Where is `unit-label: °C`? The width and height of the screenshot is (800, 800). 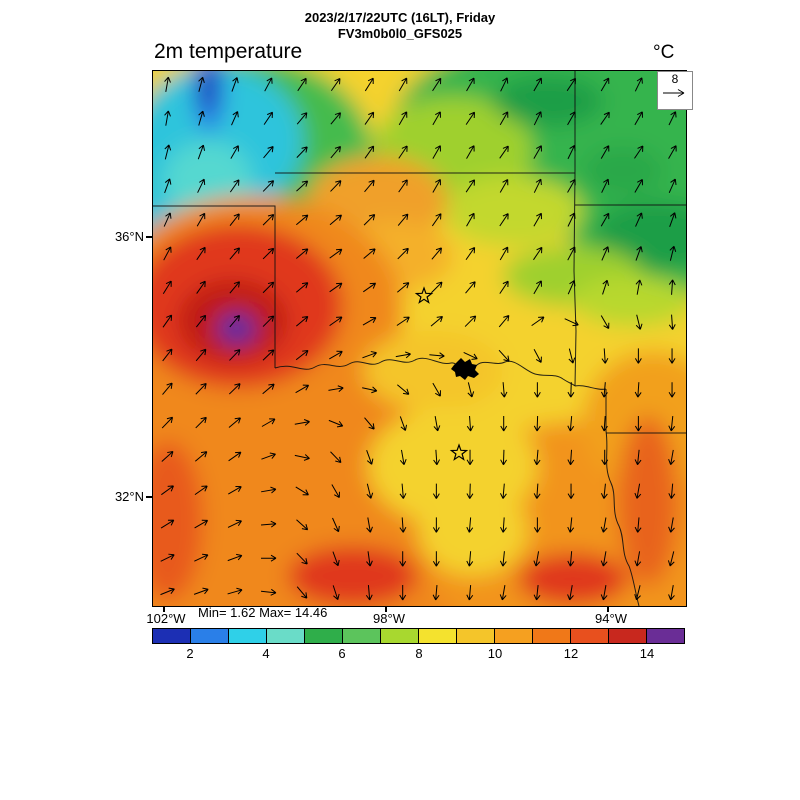 unit-label: °C is located at coordinates (664, 52).